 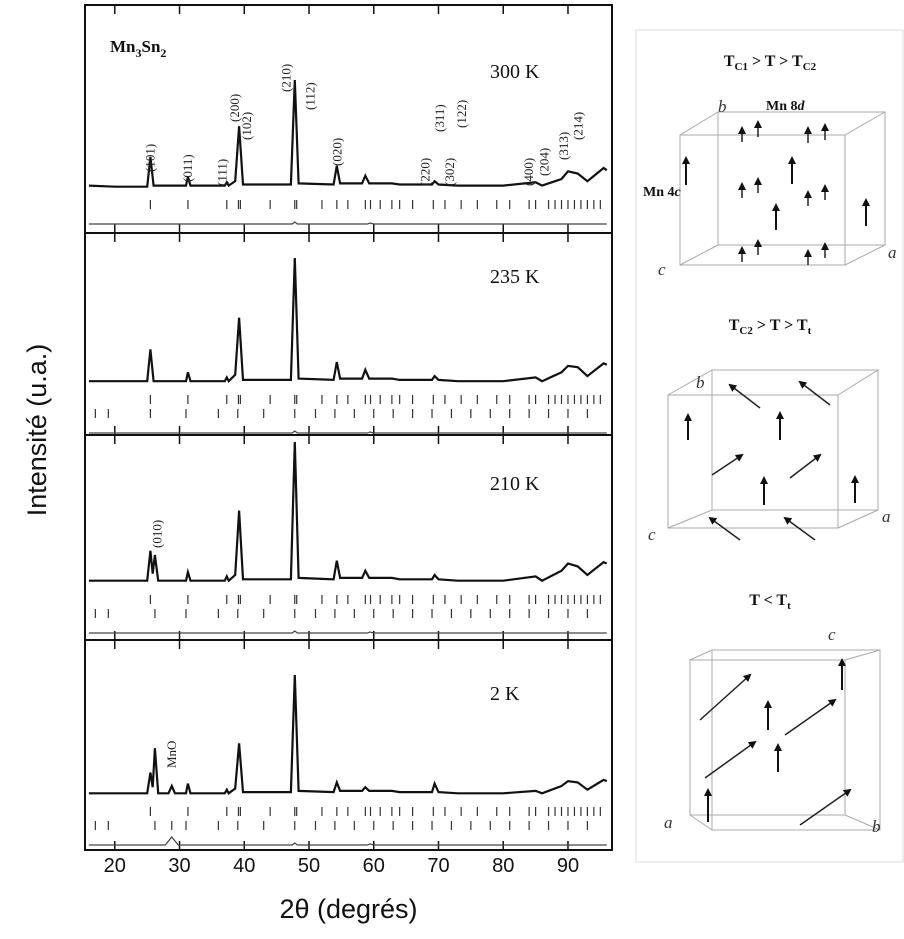 What do you see at coordinates (438, 866) in the screenshot?
I see `x-tick-label: 70` at bounding box center [438, 866].